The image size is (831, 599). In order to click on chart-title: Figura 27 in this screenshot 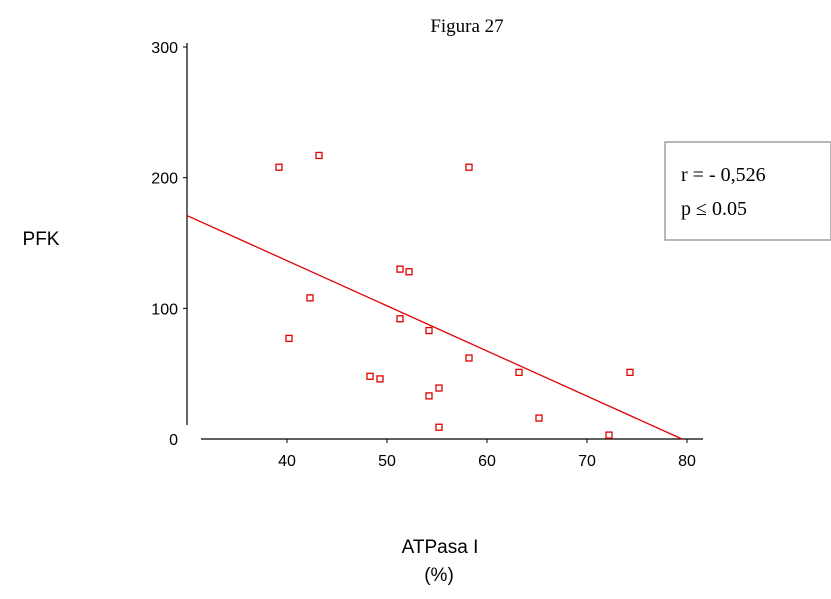, I will do `click(466, 26)`.